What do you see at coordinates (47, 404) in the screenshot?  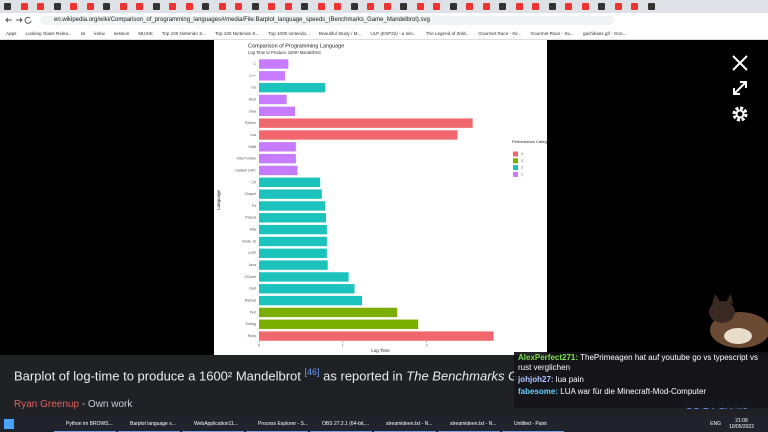 I see `author-name: Ryan Greenup` at bounding box center [47, 404].